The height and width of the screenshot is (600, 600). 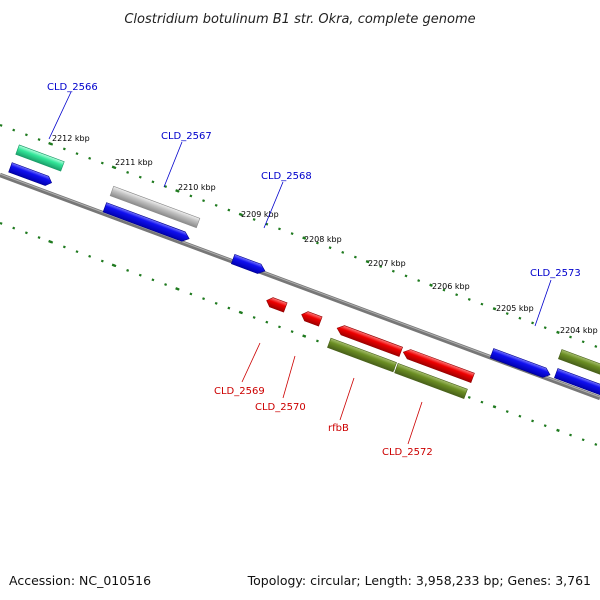 What do you see at coordinates (72, 87) in the screenshot?
I see `gene-label-cld-2566: CLD_2566` at bounding box center [72, 87].